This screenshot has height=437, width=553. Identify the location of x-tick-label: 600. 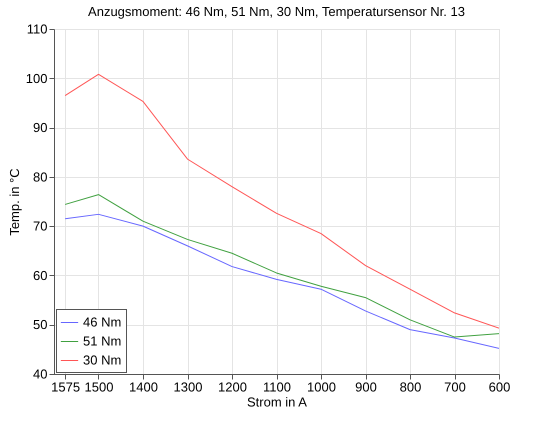
(499, 387).